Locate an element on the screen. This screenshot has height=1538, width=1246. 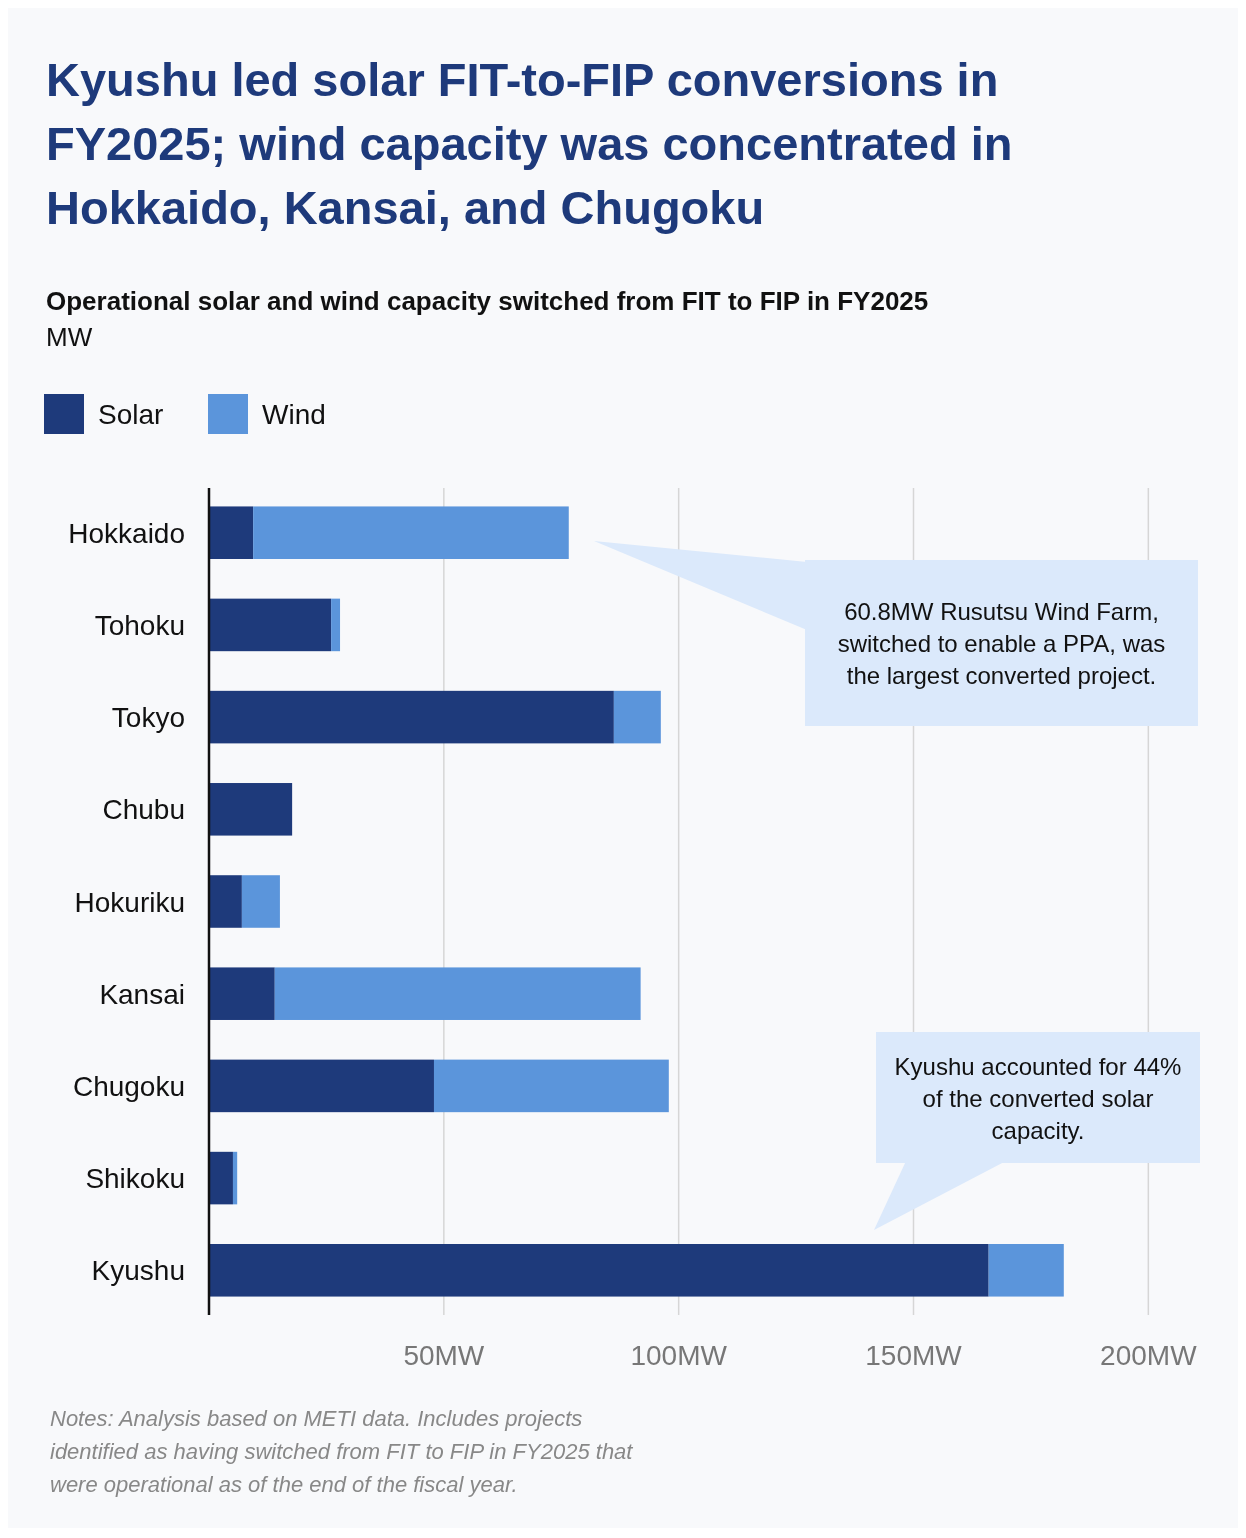
chart-title: Kyushu led solar FIT-to-FIP conversions in FY2025; wind capacity was concentrated in Hokkaido, Kansai, and Chugoku is located at coordinates (529, 143).